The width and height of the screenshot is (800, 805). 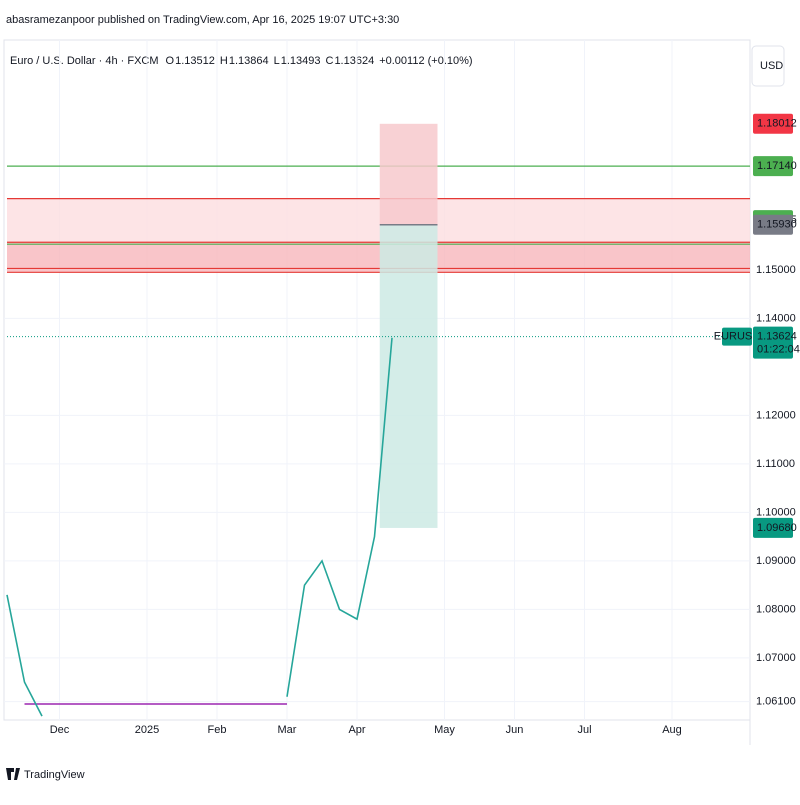 I want to click on symbol-label: EURUSD, so click(x=737, y=337).